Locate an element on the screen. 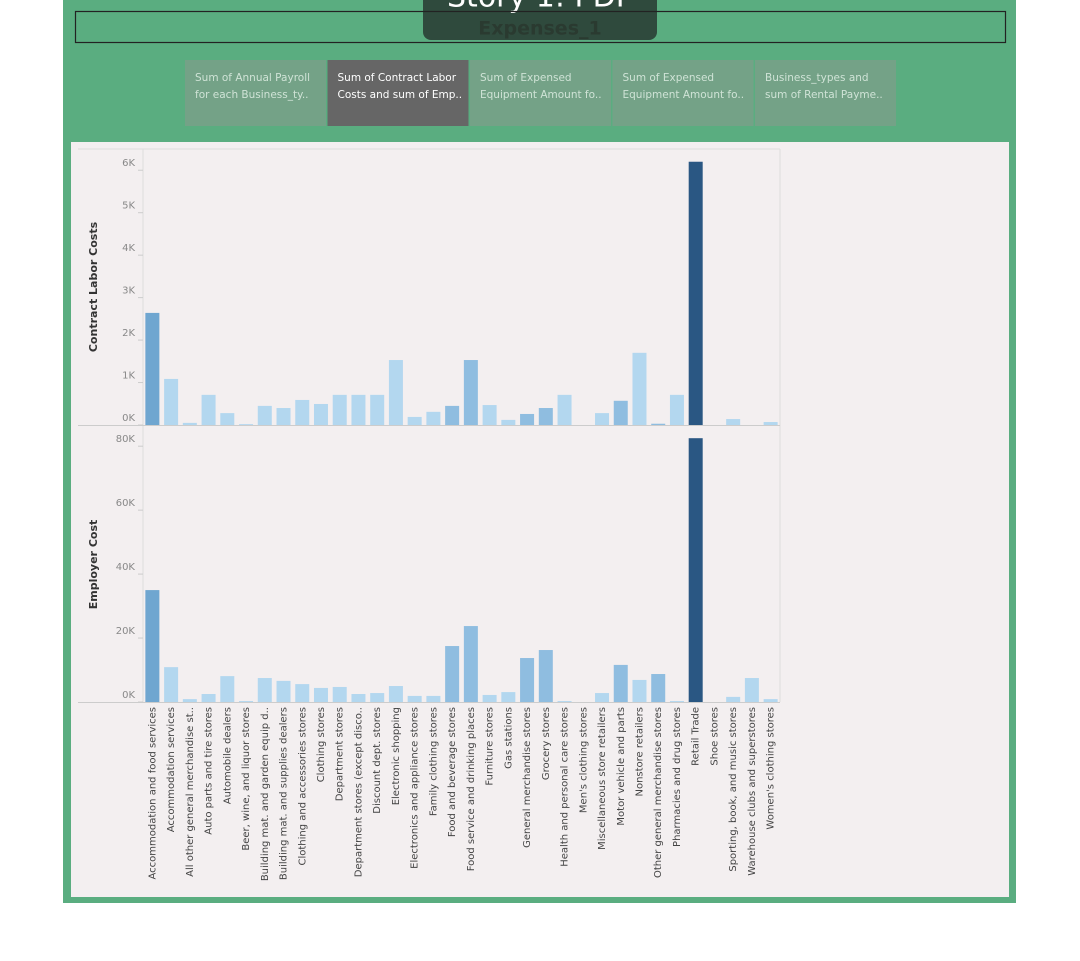 This screenshot has width=1080, height=961. x-tick-label: Retail Trade is located at coordinates (696, 736).